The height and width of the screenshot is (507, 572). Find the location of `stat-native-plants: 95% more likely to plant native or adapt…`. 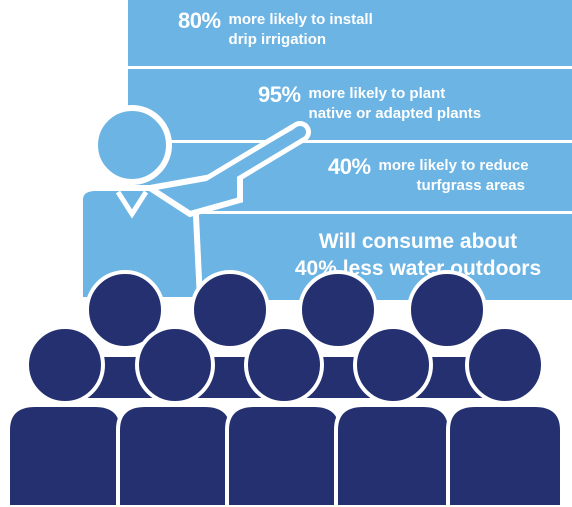

stat-native-plants: 95% more likely to plant native or adapt… is located at coordinates (369, 104).